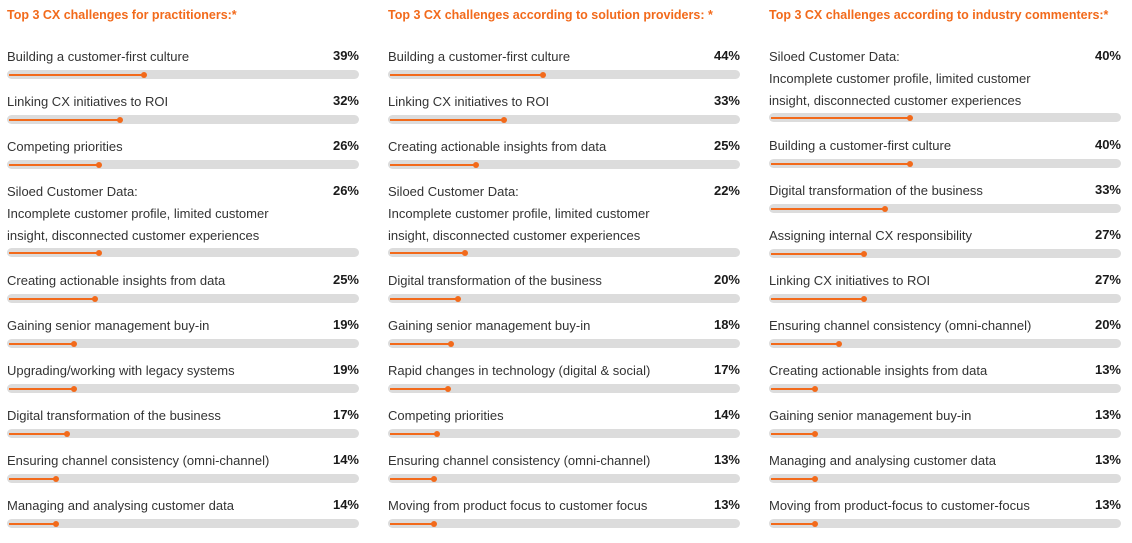  Describe the element at coordinates (489, 325) in the screenshot. I see `category-label: Gaining senior management buy-in` at that location.